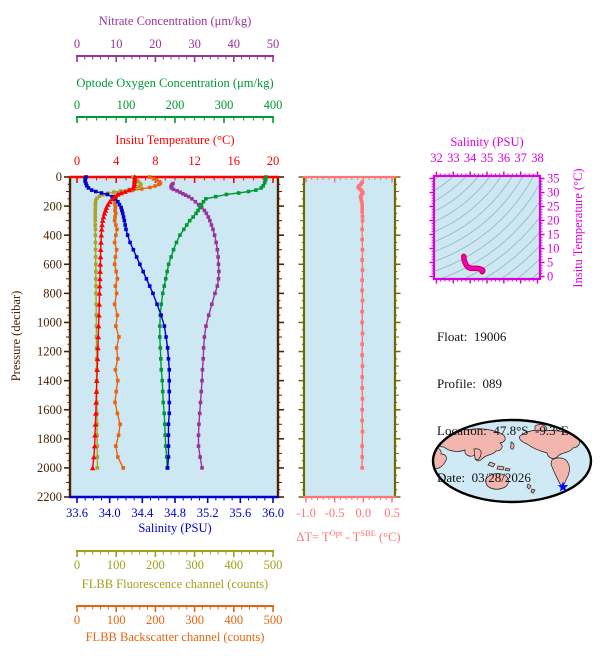  Describe the element at coordinates (335, 513) in the screenshot. I see `tick-label: -0.5` at that location.